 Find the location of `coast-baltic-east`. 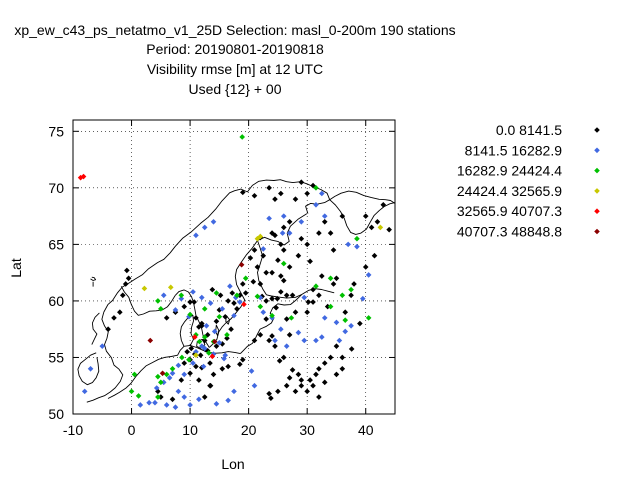

coast-baltic-east is located at coordinates (271, 324).